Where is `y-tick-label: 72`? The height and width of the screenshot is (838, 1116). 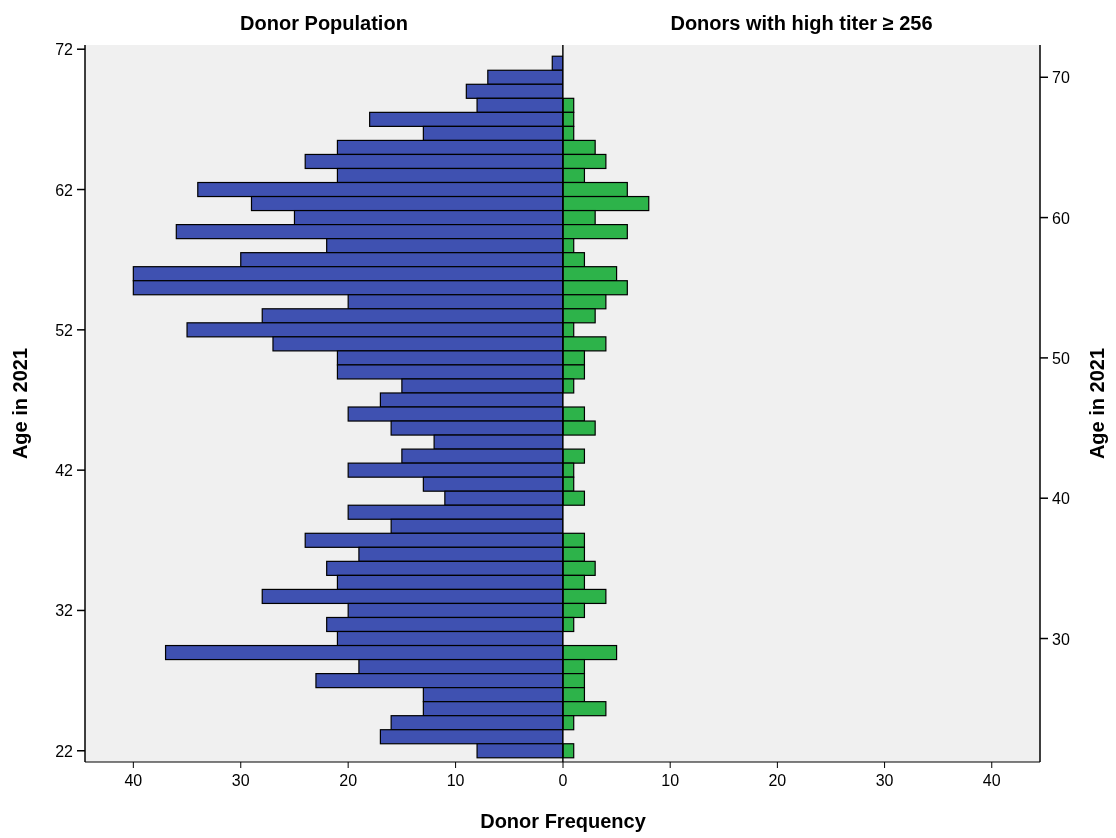 y-tick-label: 72 is located at coordinates (64, 50).